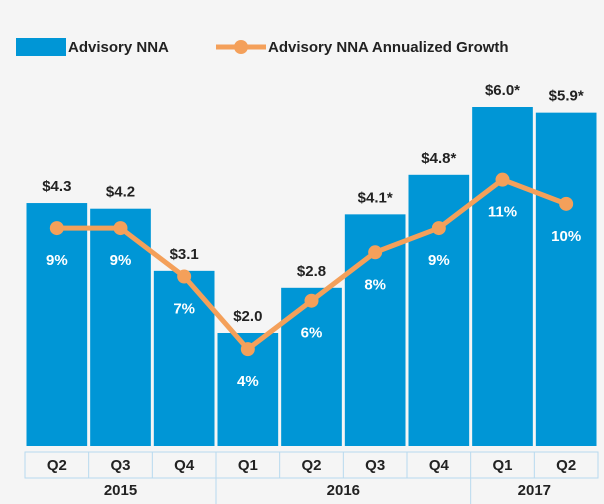 Image resolution: width=604 pixels, height=504 pixels. What do you see at coordinates (388, 47) in the screenshot?
I see `legend-label: Advisory NNA Annualized Growth` at bounding box center [388, 47].